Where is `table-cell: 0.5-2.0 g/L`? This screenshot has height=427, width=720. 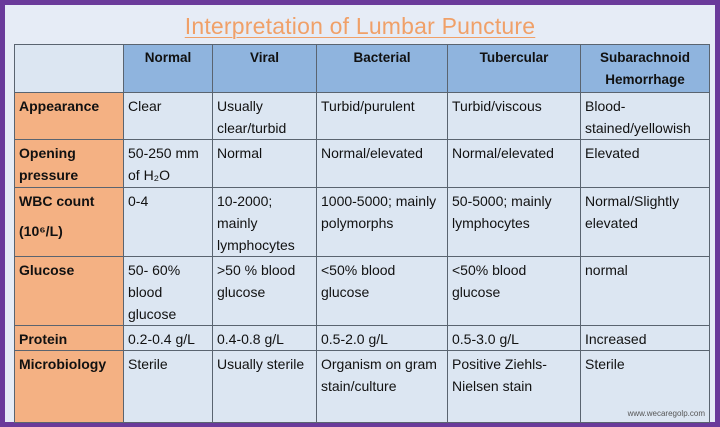
table-cell: 0.5-2.0 g/L is located at coordinates (382, 338).